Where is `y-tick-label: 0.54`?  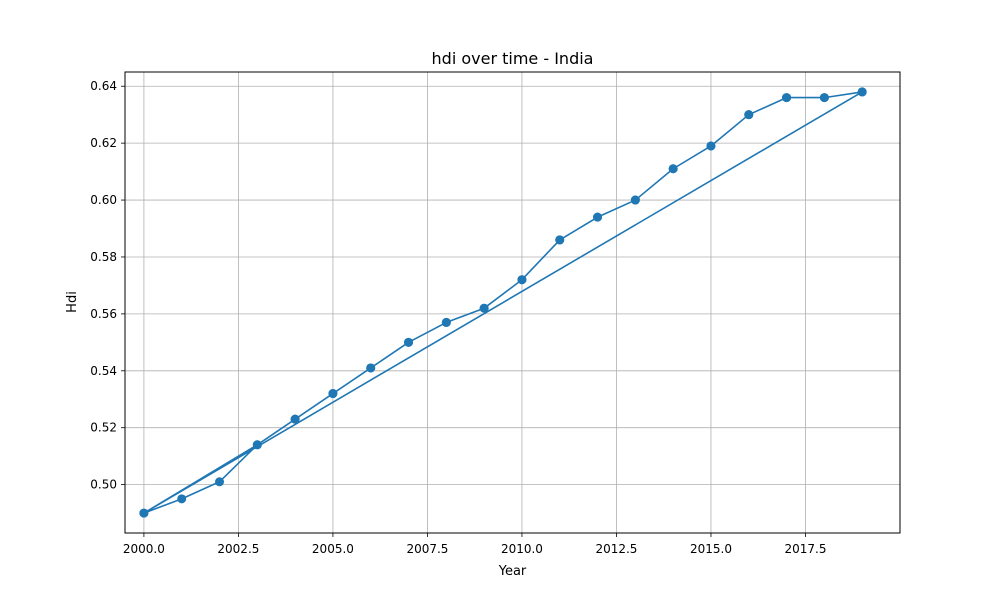 y-tick-label: 0.54 is located at coordinates (103, 371).